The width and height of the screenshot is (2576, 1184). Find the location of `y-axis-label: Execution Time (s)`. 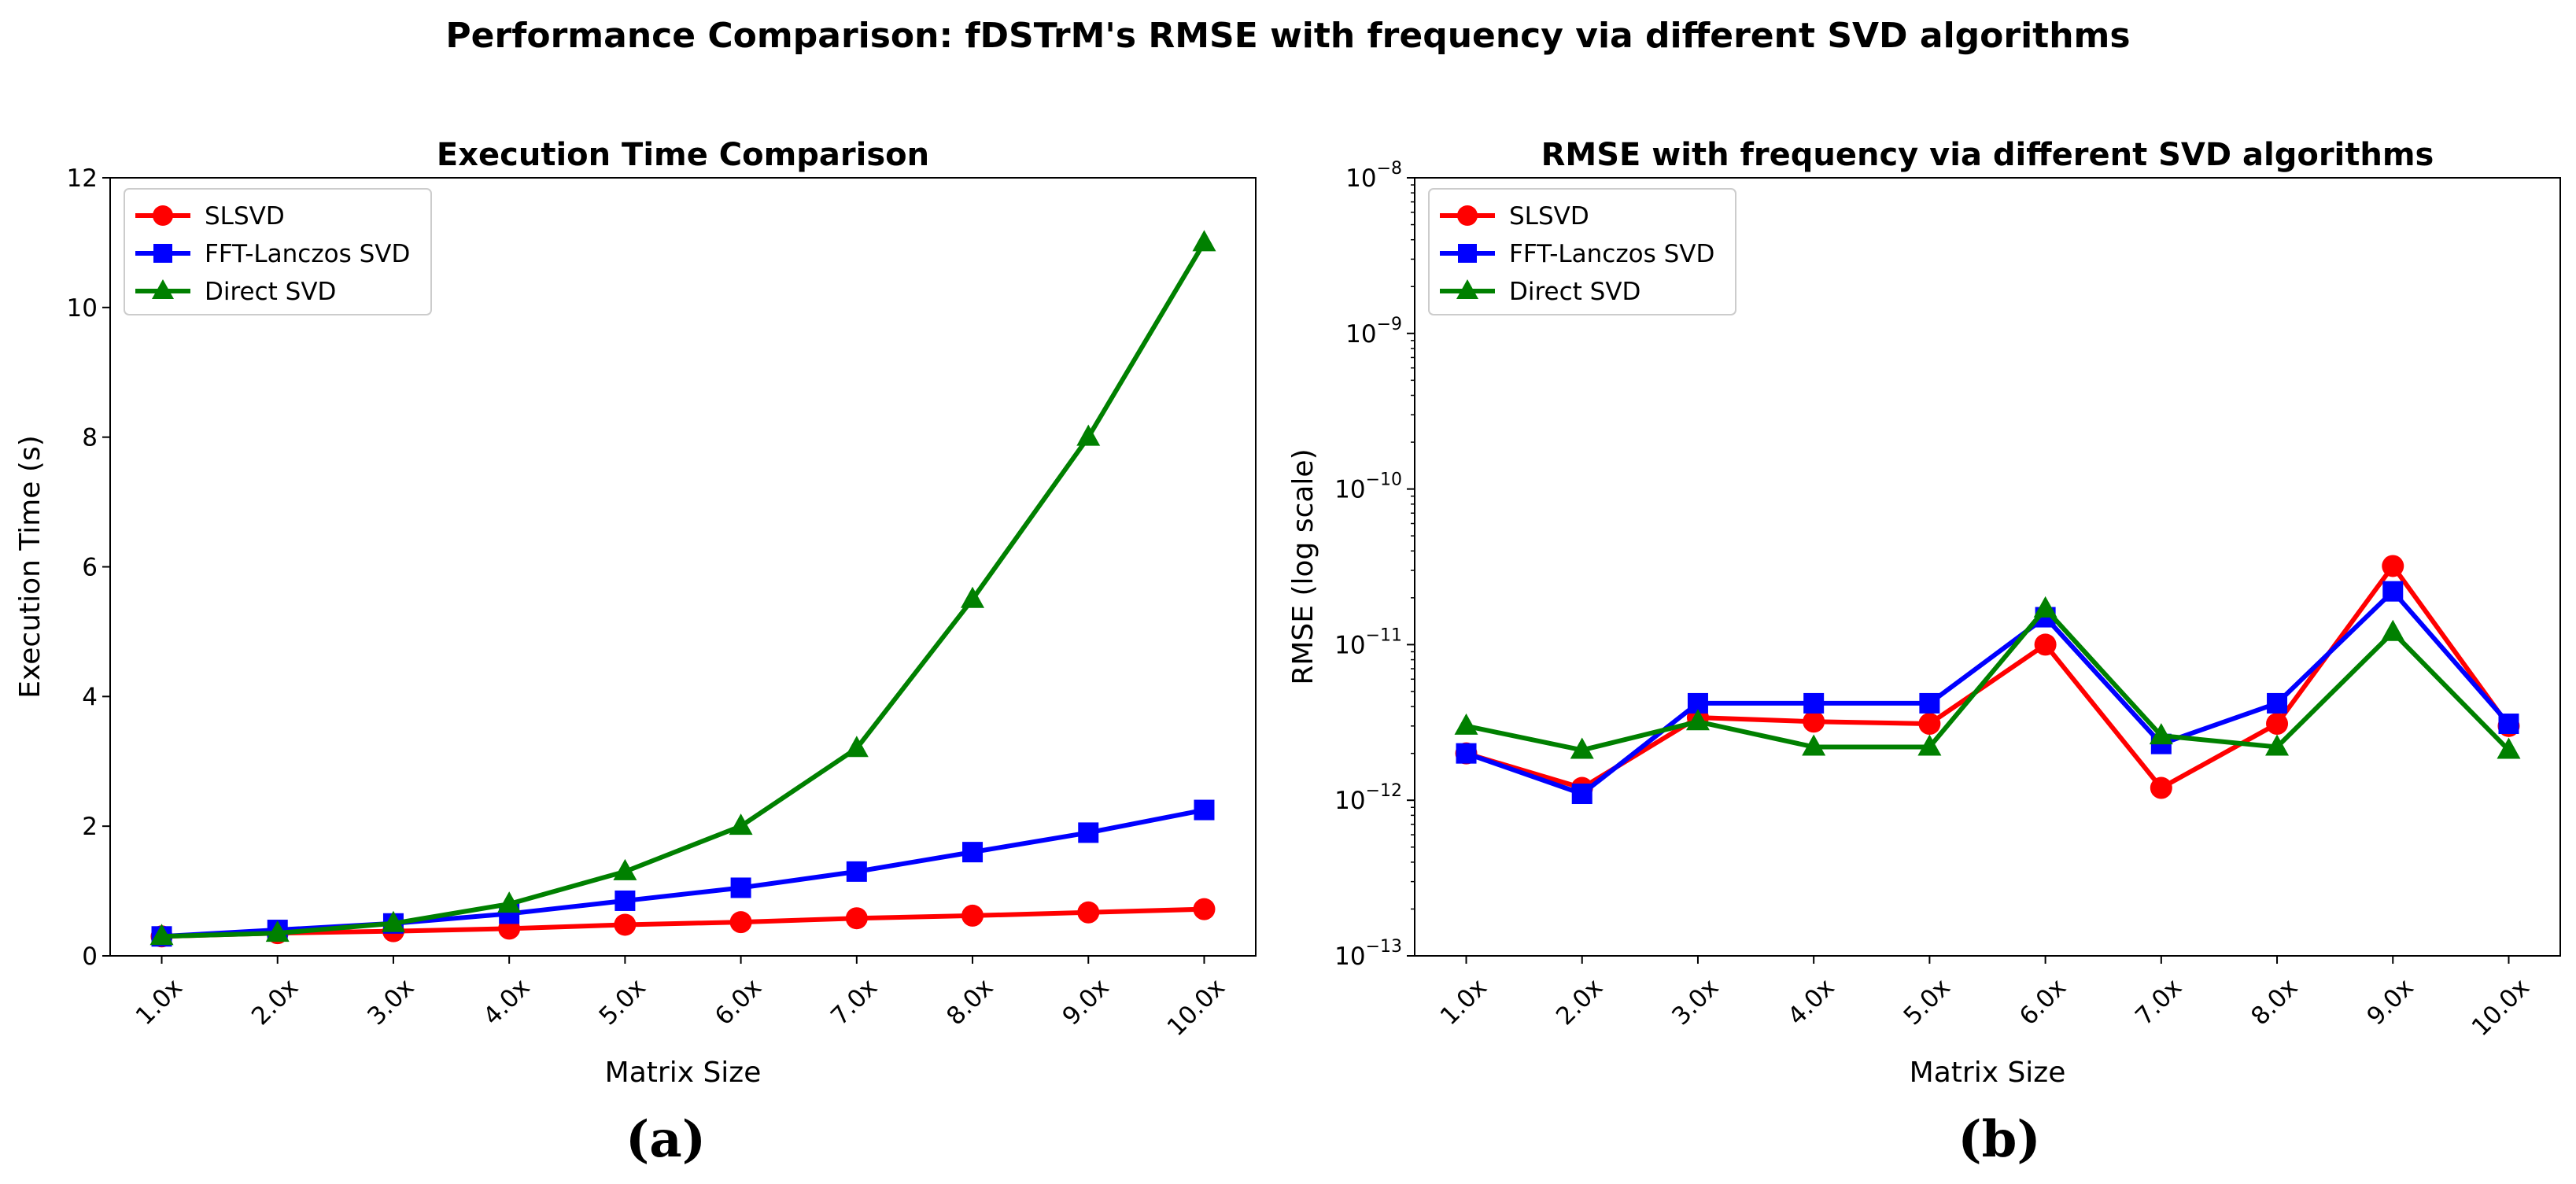

y-axis-label: Execution Time (s) is located at coordinates (30, 567).